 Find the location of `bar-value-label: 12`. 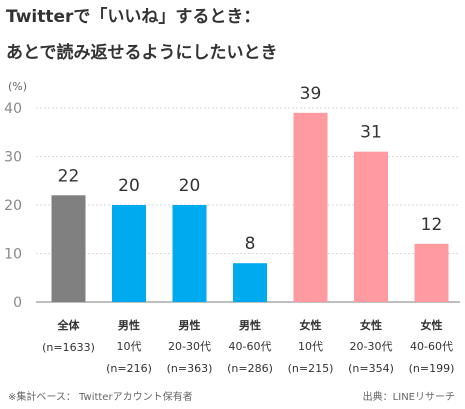

bar-value-label: 12 is located at coordinates (432, 225).